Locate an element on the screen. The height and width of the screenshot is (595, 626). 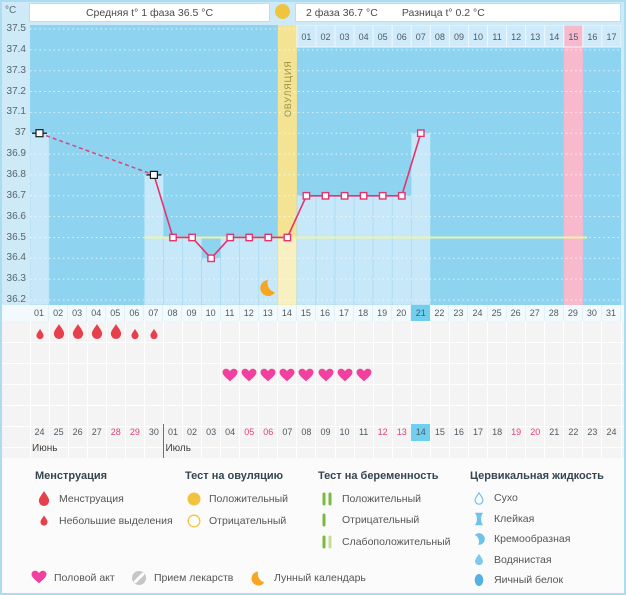
calendar-date: 12 is located at coordinates (382, 432).